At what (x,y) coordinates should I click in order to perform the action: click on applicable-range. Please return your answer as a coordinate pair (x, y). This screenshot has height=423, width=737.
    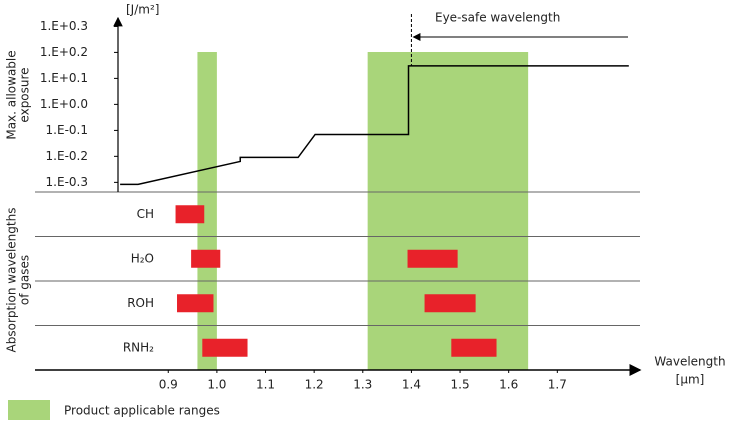
    Looking at the image, I should click on (207, 211).